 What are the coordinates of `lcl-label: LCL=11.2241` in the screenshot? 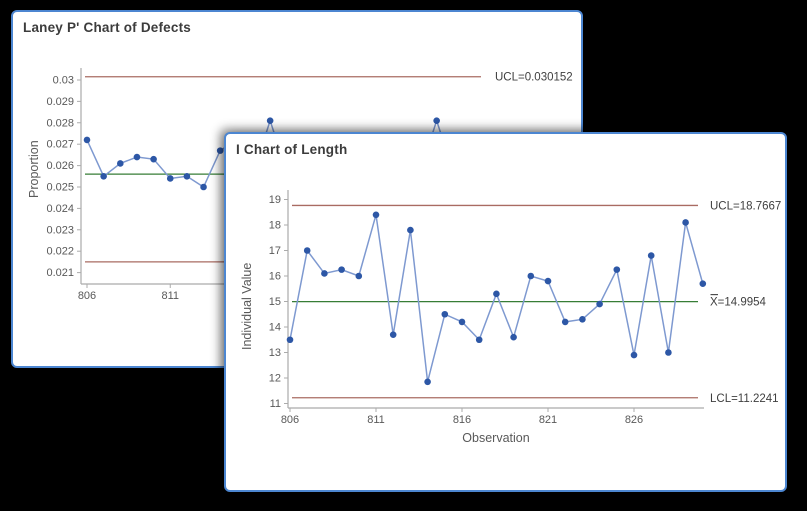 It's located at (744, 399).